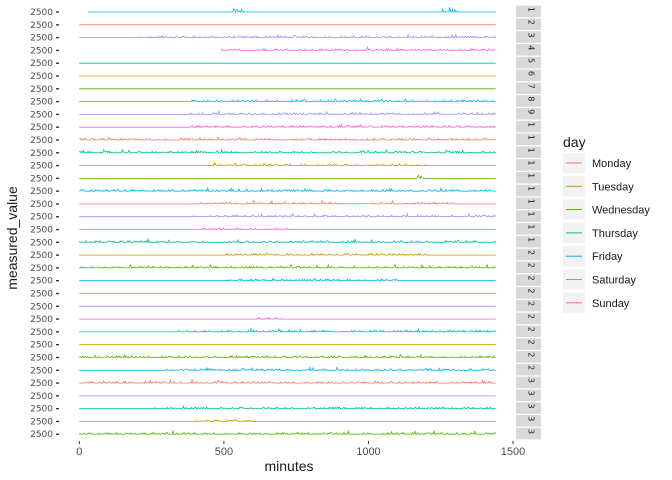  I want to click on facet-strip-1: 1, so click(528, 11).